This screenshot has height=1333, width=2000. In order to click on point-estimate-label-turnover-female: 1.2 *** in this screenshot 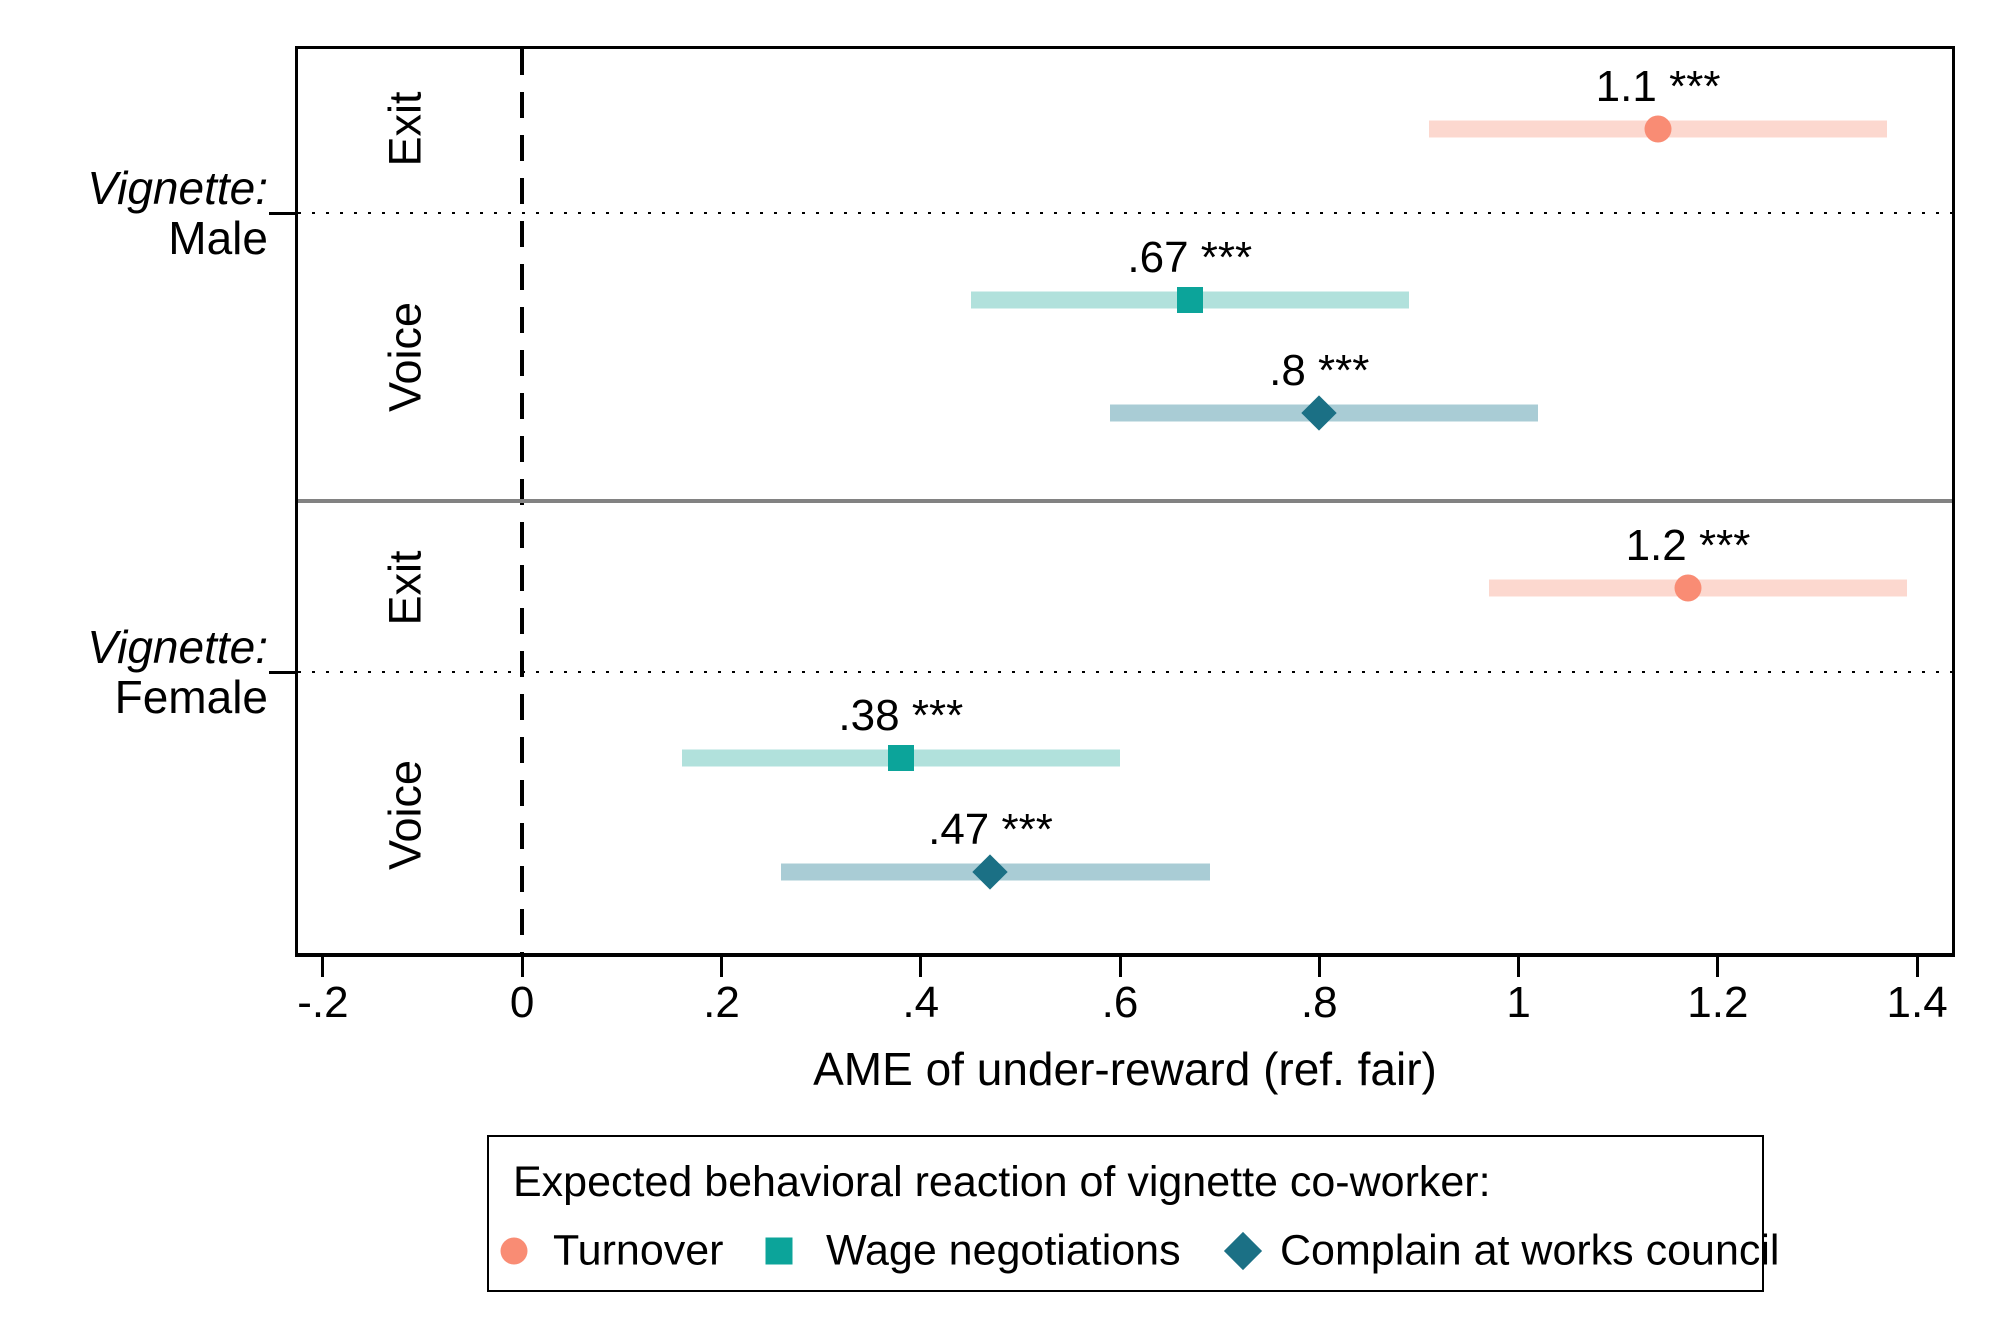, I will do `click(1688, 545)`.